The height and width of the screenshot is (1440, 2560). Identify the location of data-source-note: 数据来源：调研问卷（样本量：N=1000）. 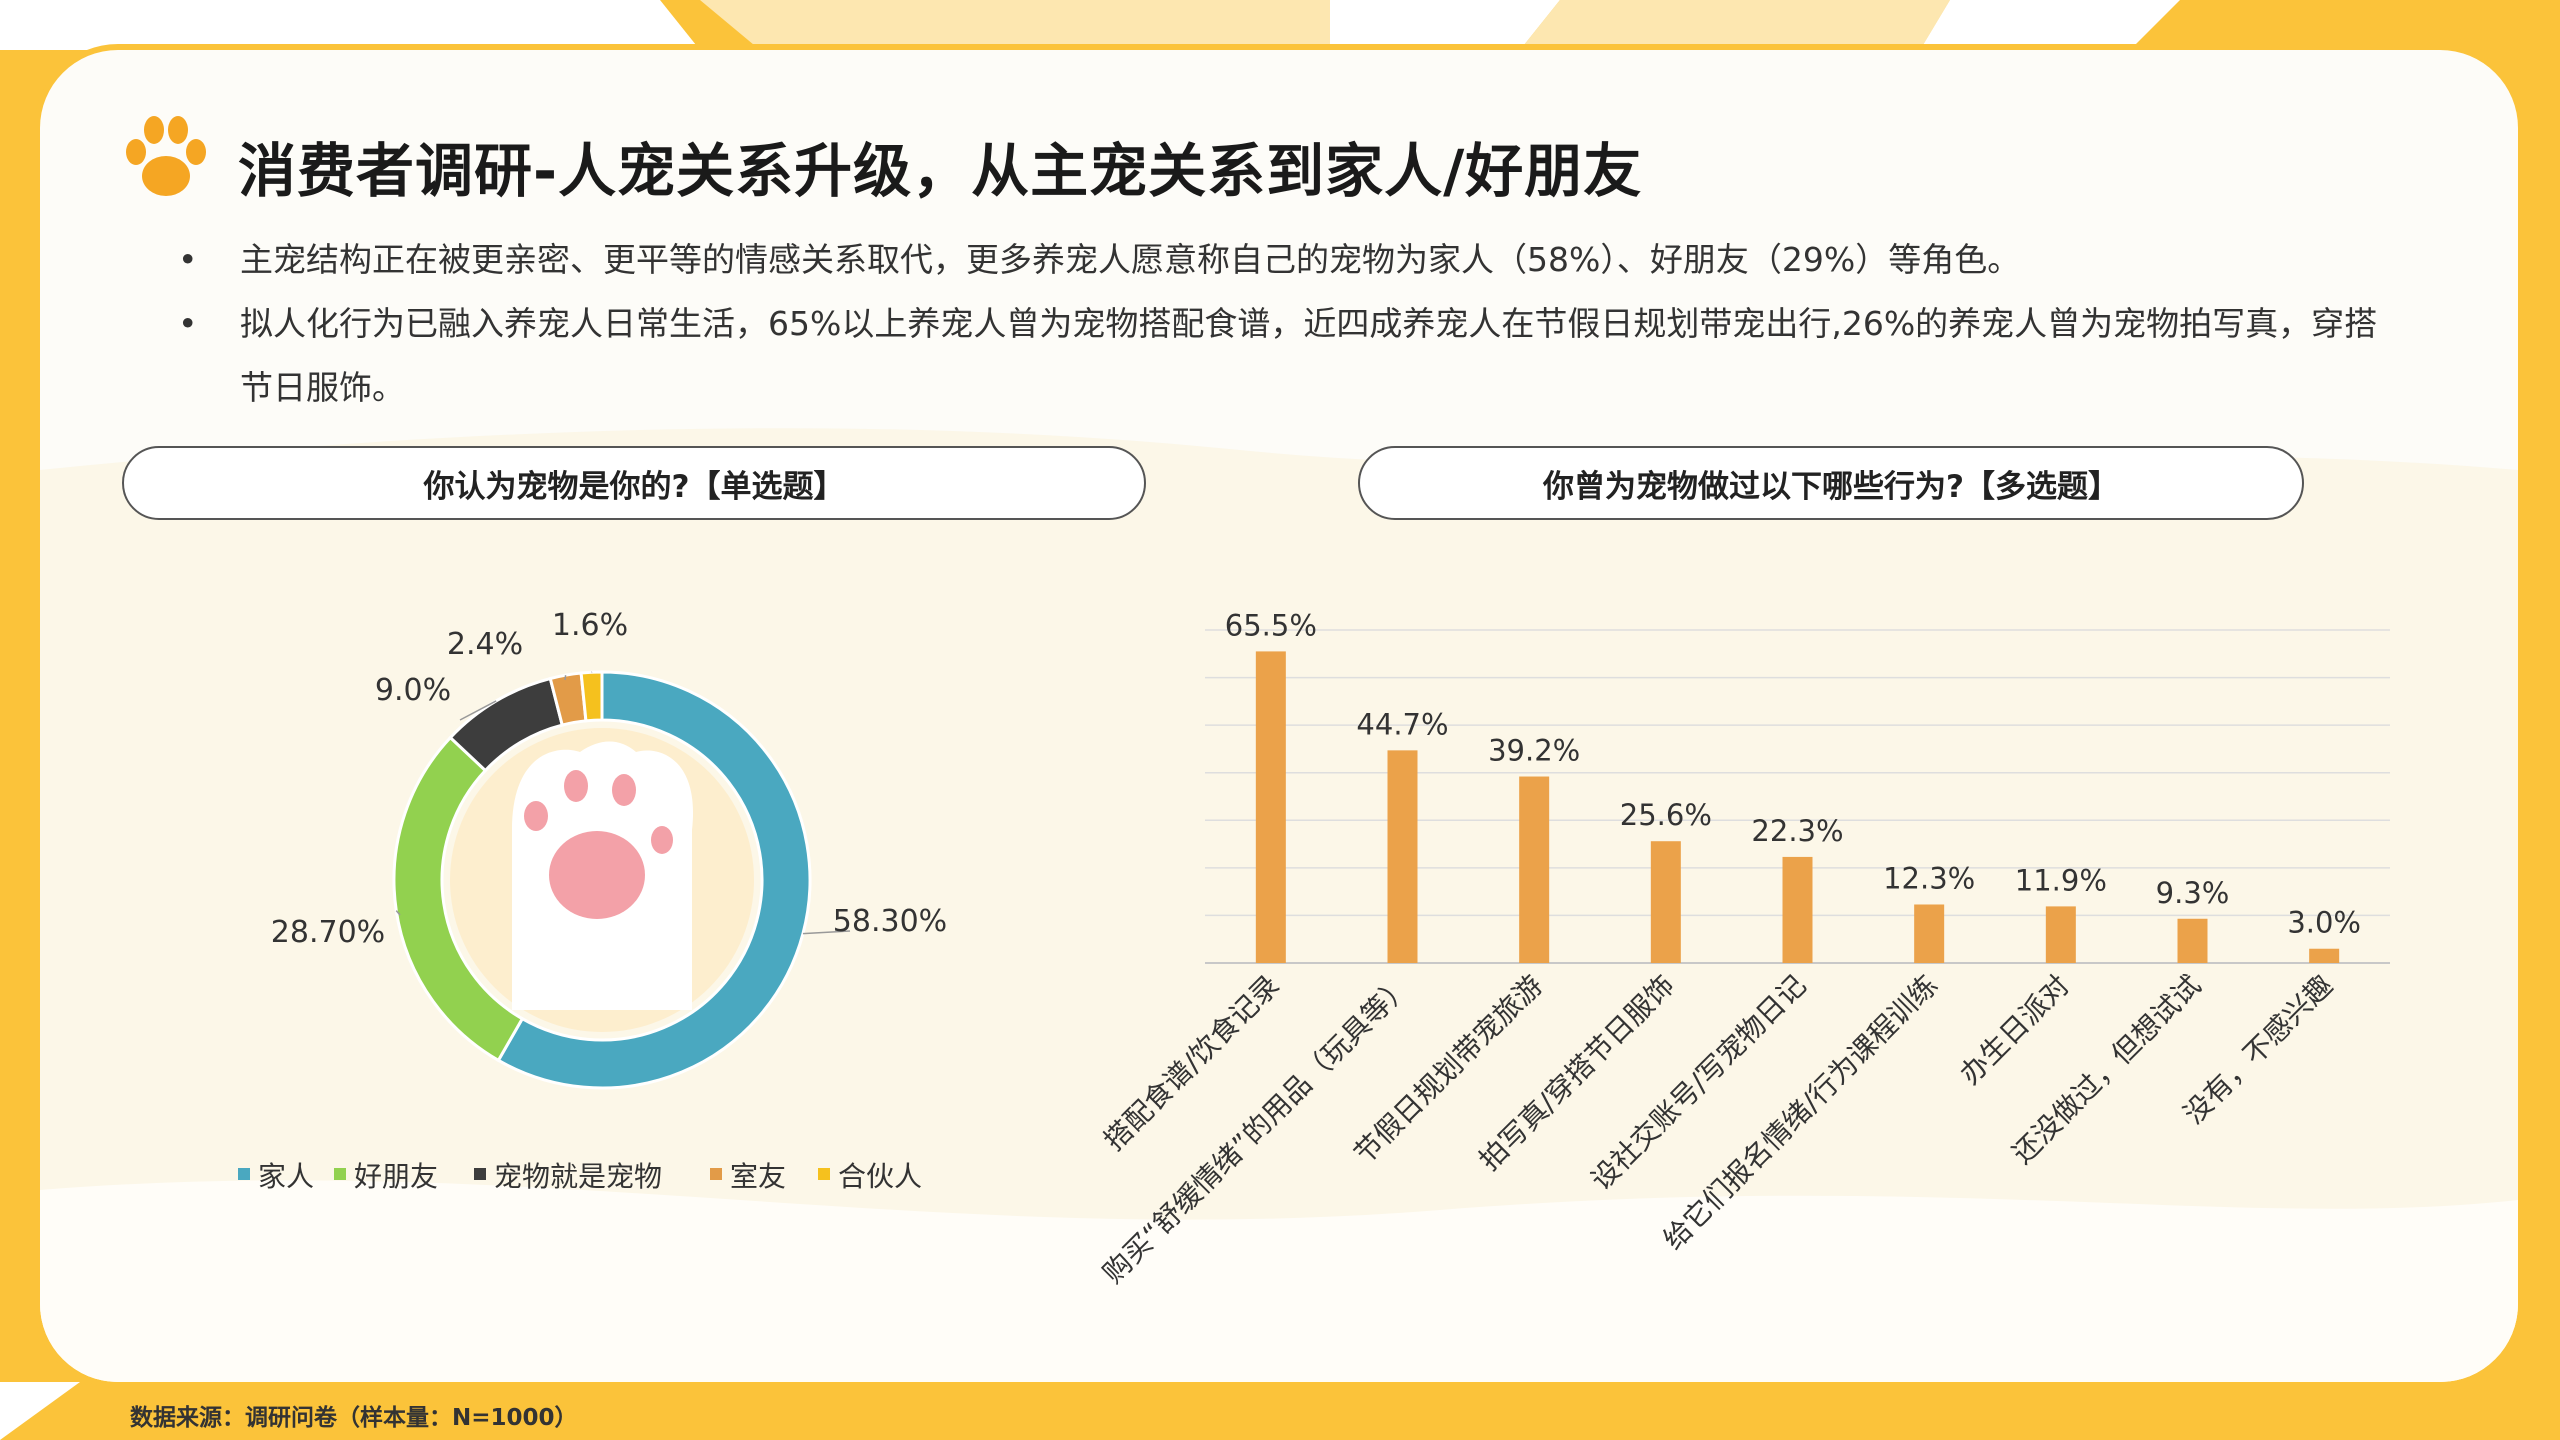
(354, 1418).